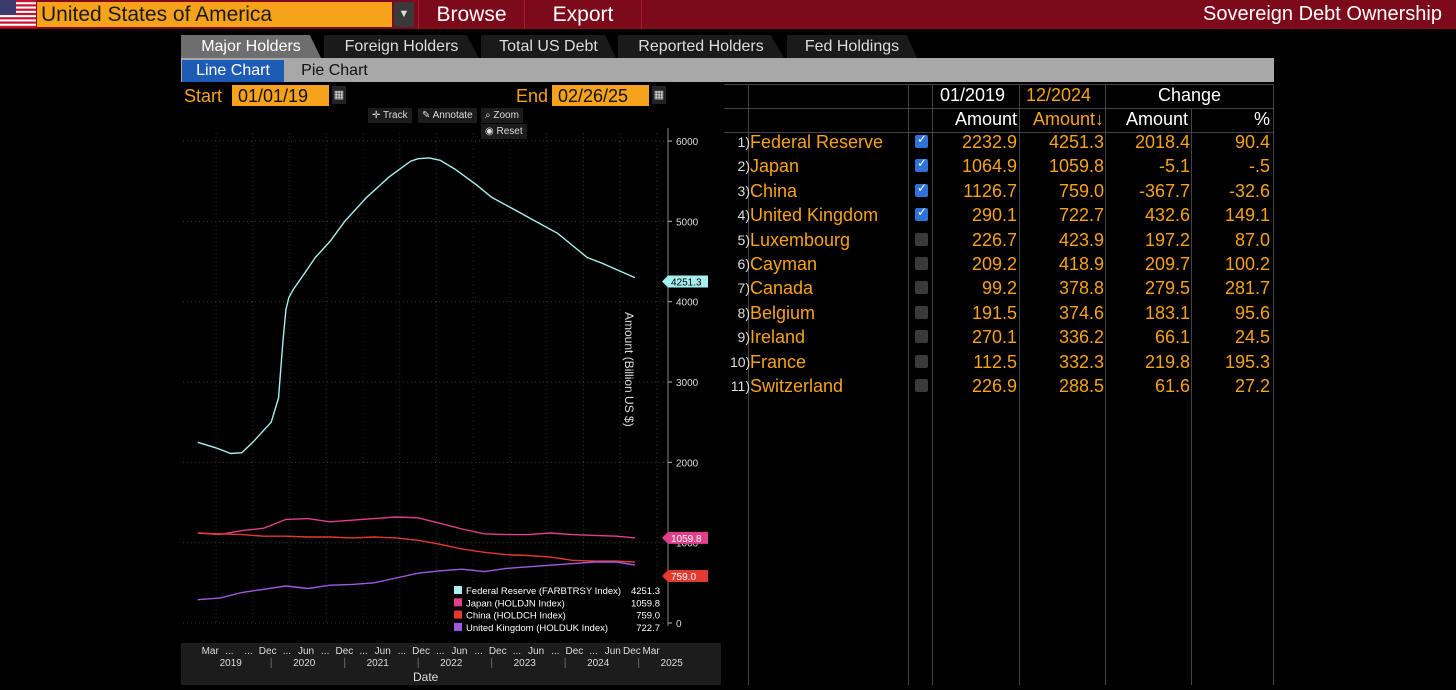  I want to click on y-tick-label: 3000, so click(687, 383).